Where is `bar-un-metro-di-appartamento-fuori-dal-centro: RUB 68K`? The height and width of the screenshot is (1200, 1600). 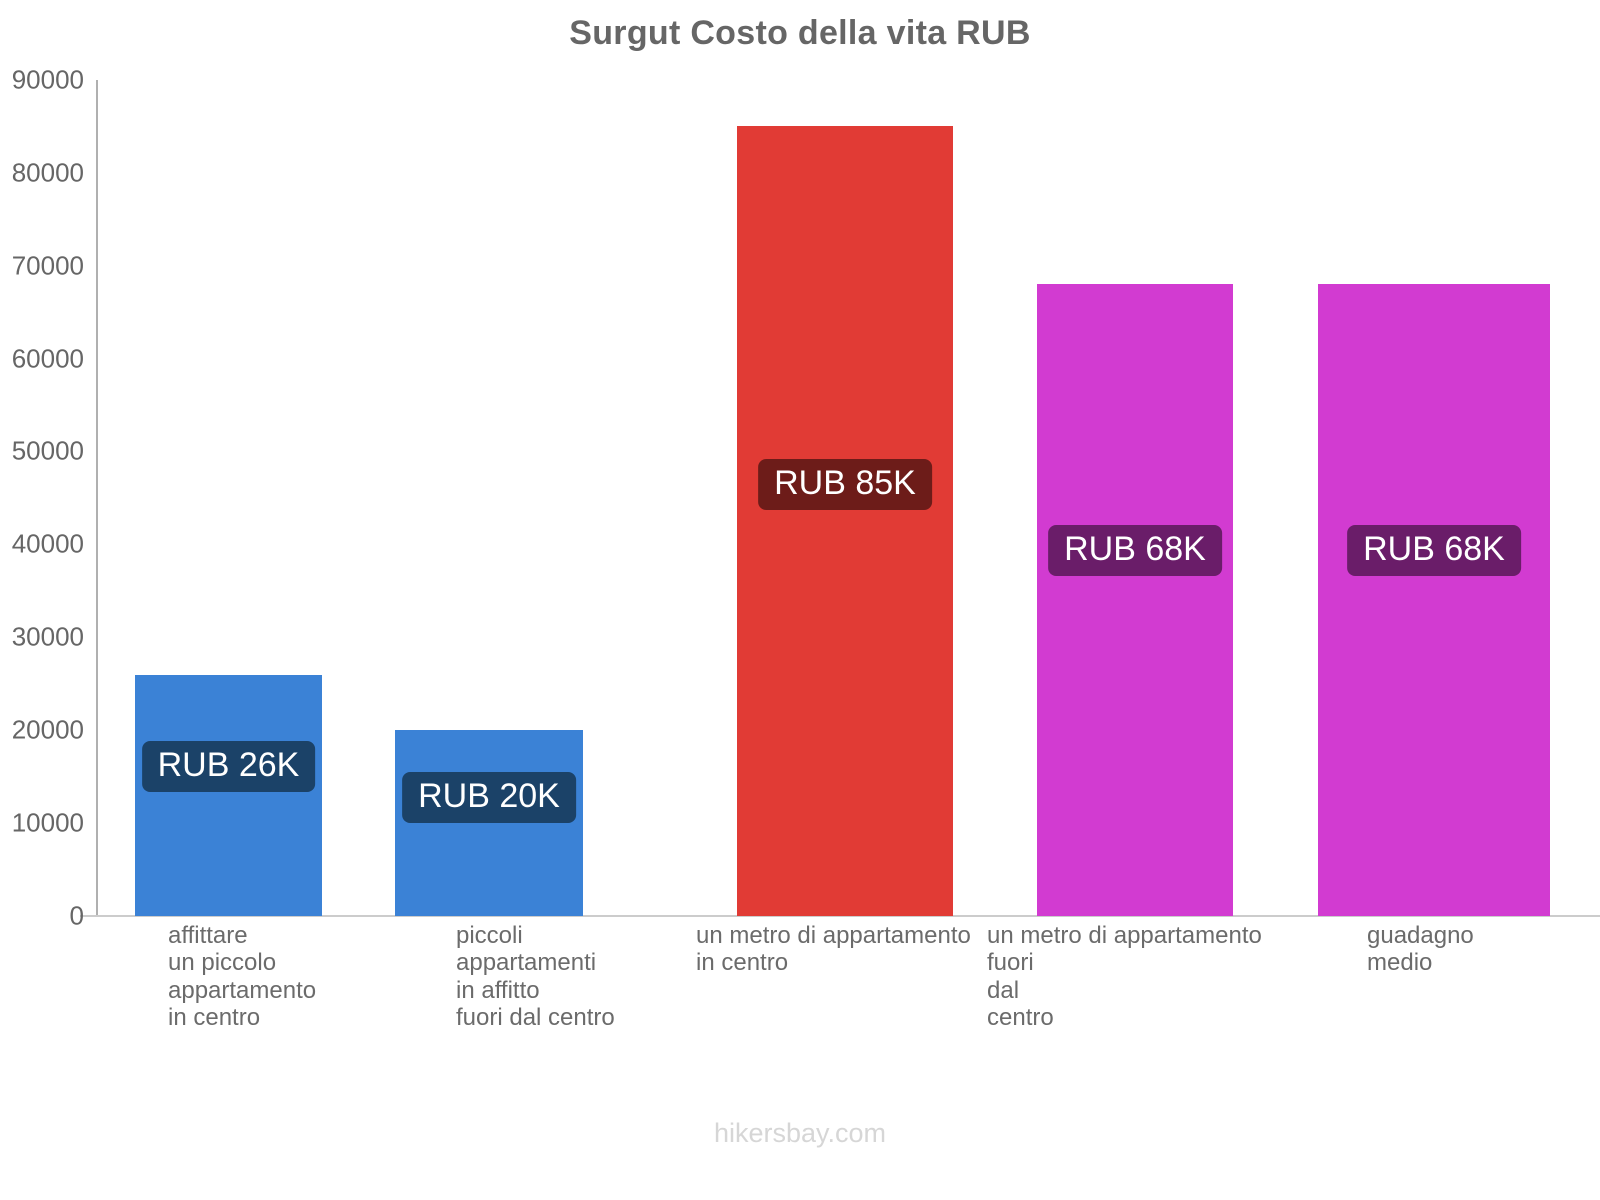
bar-un-metro-di-appartamento-fuori-dal-centro: RUB 68K is located at coordinates (1135, 600).